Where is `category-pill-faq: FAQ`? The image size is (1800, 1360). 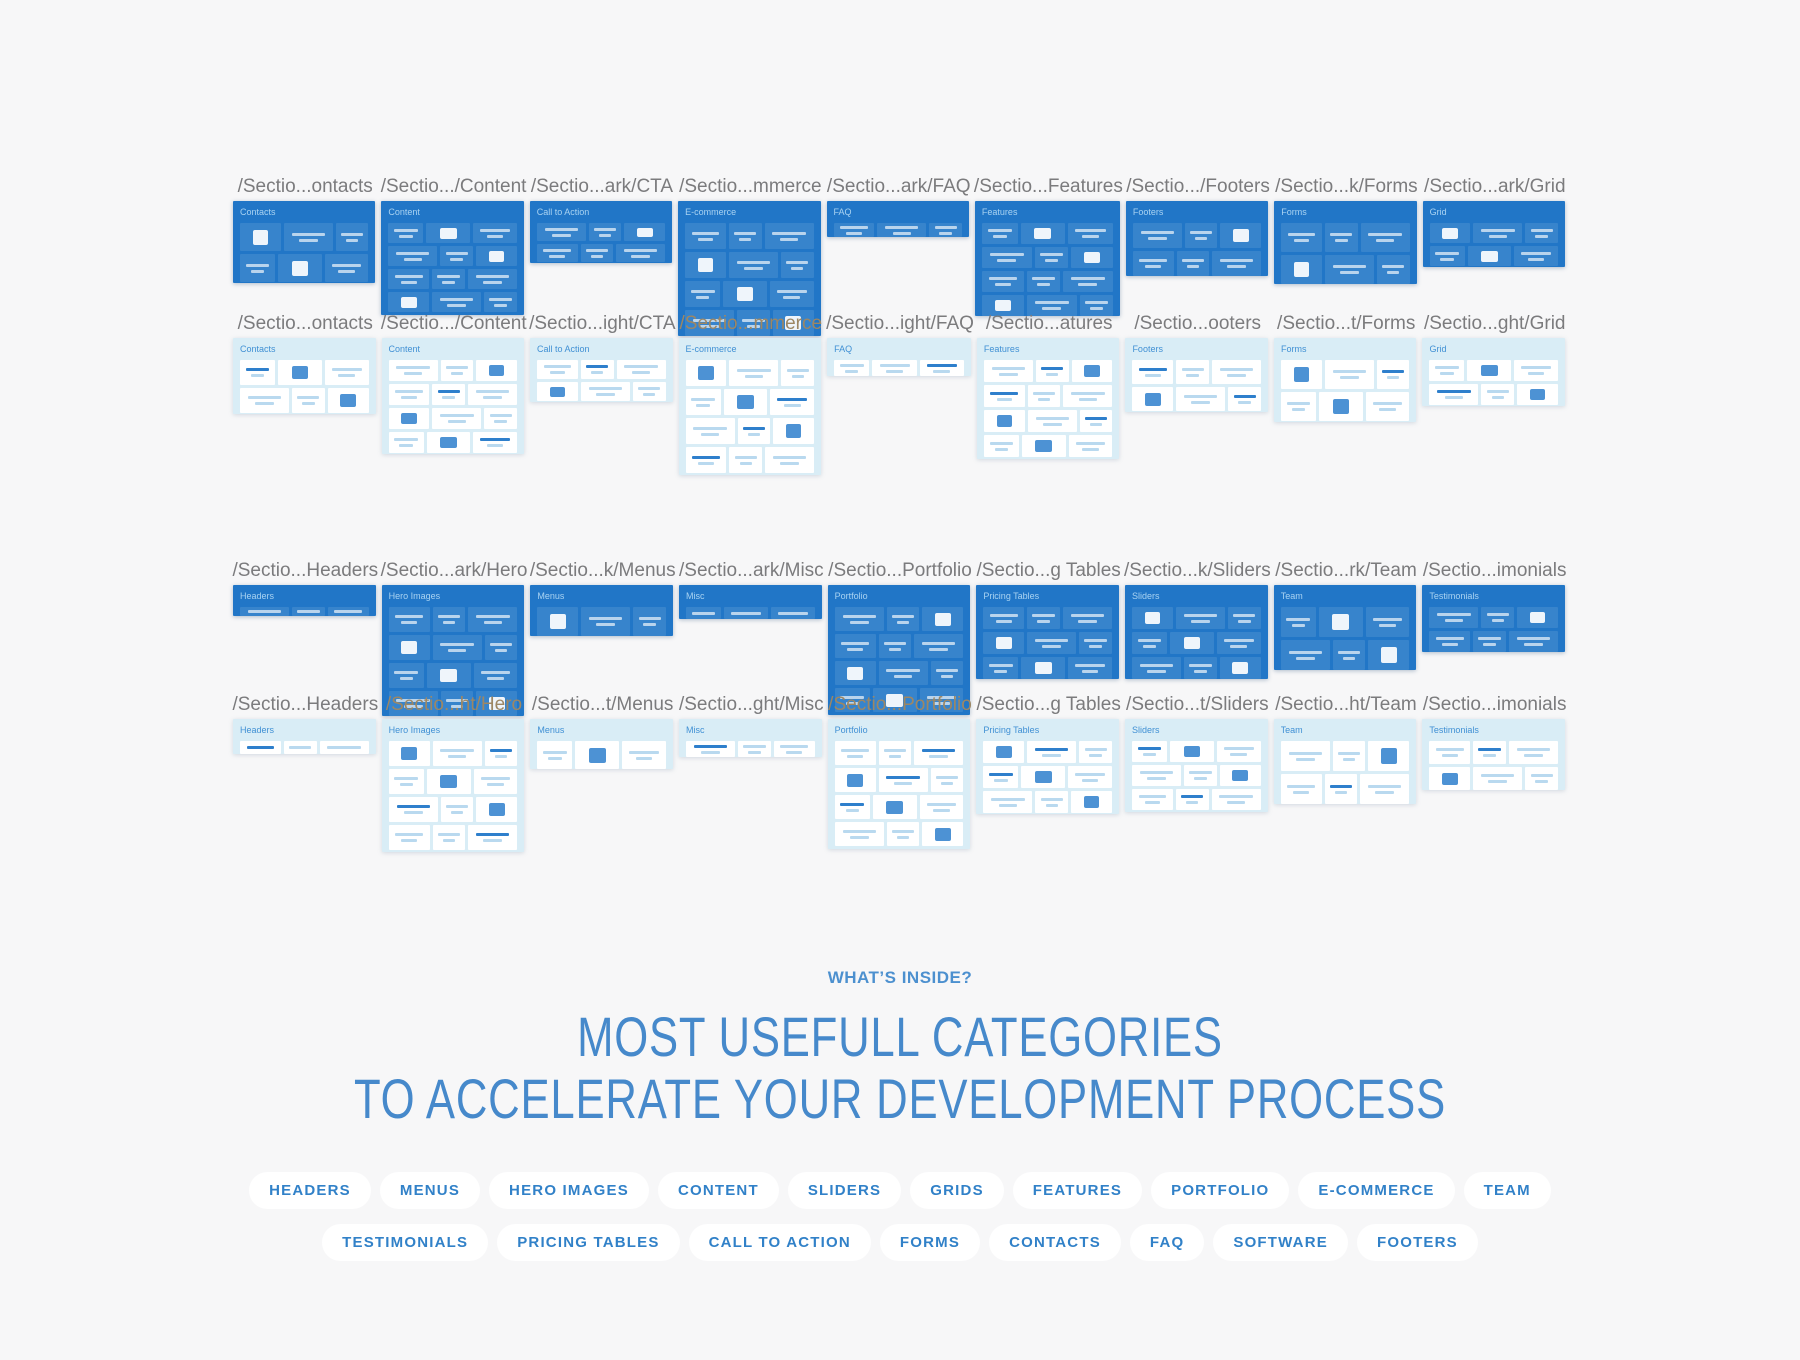 category-pill-faq: FAQ is located at coordinates (1167, 1242).